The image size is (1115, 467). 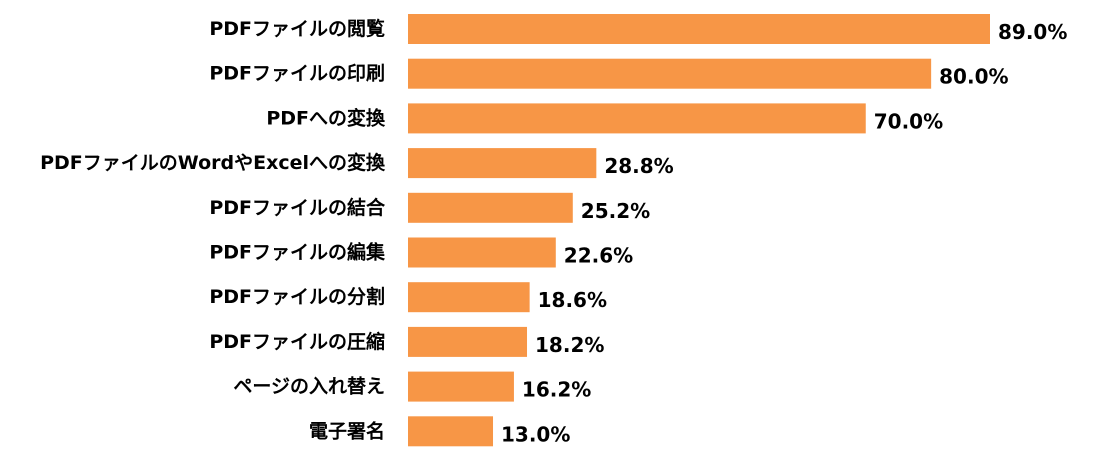 I want to click on value-label: 25.2%, so click(x=615, y=211).